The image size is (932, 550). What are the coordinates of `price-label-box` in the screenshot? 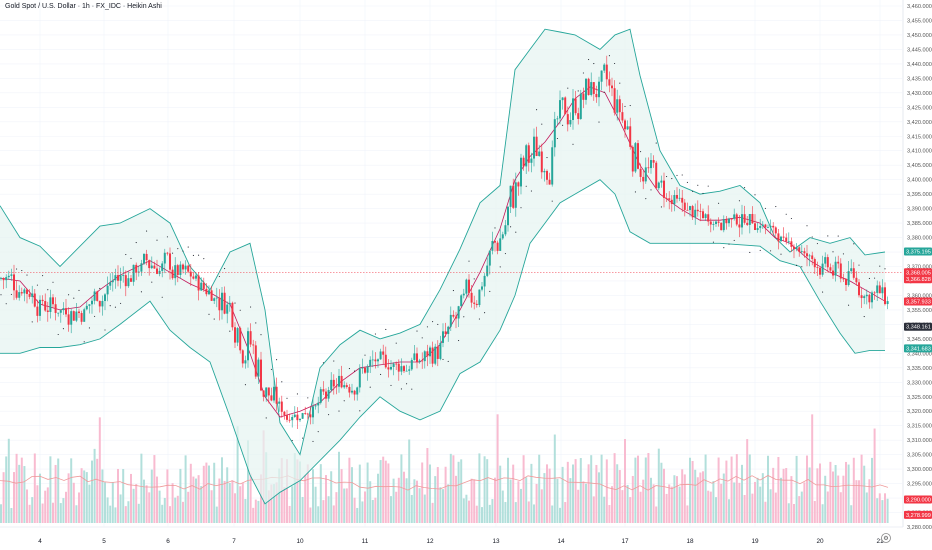 It's located at (918, 251).